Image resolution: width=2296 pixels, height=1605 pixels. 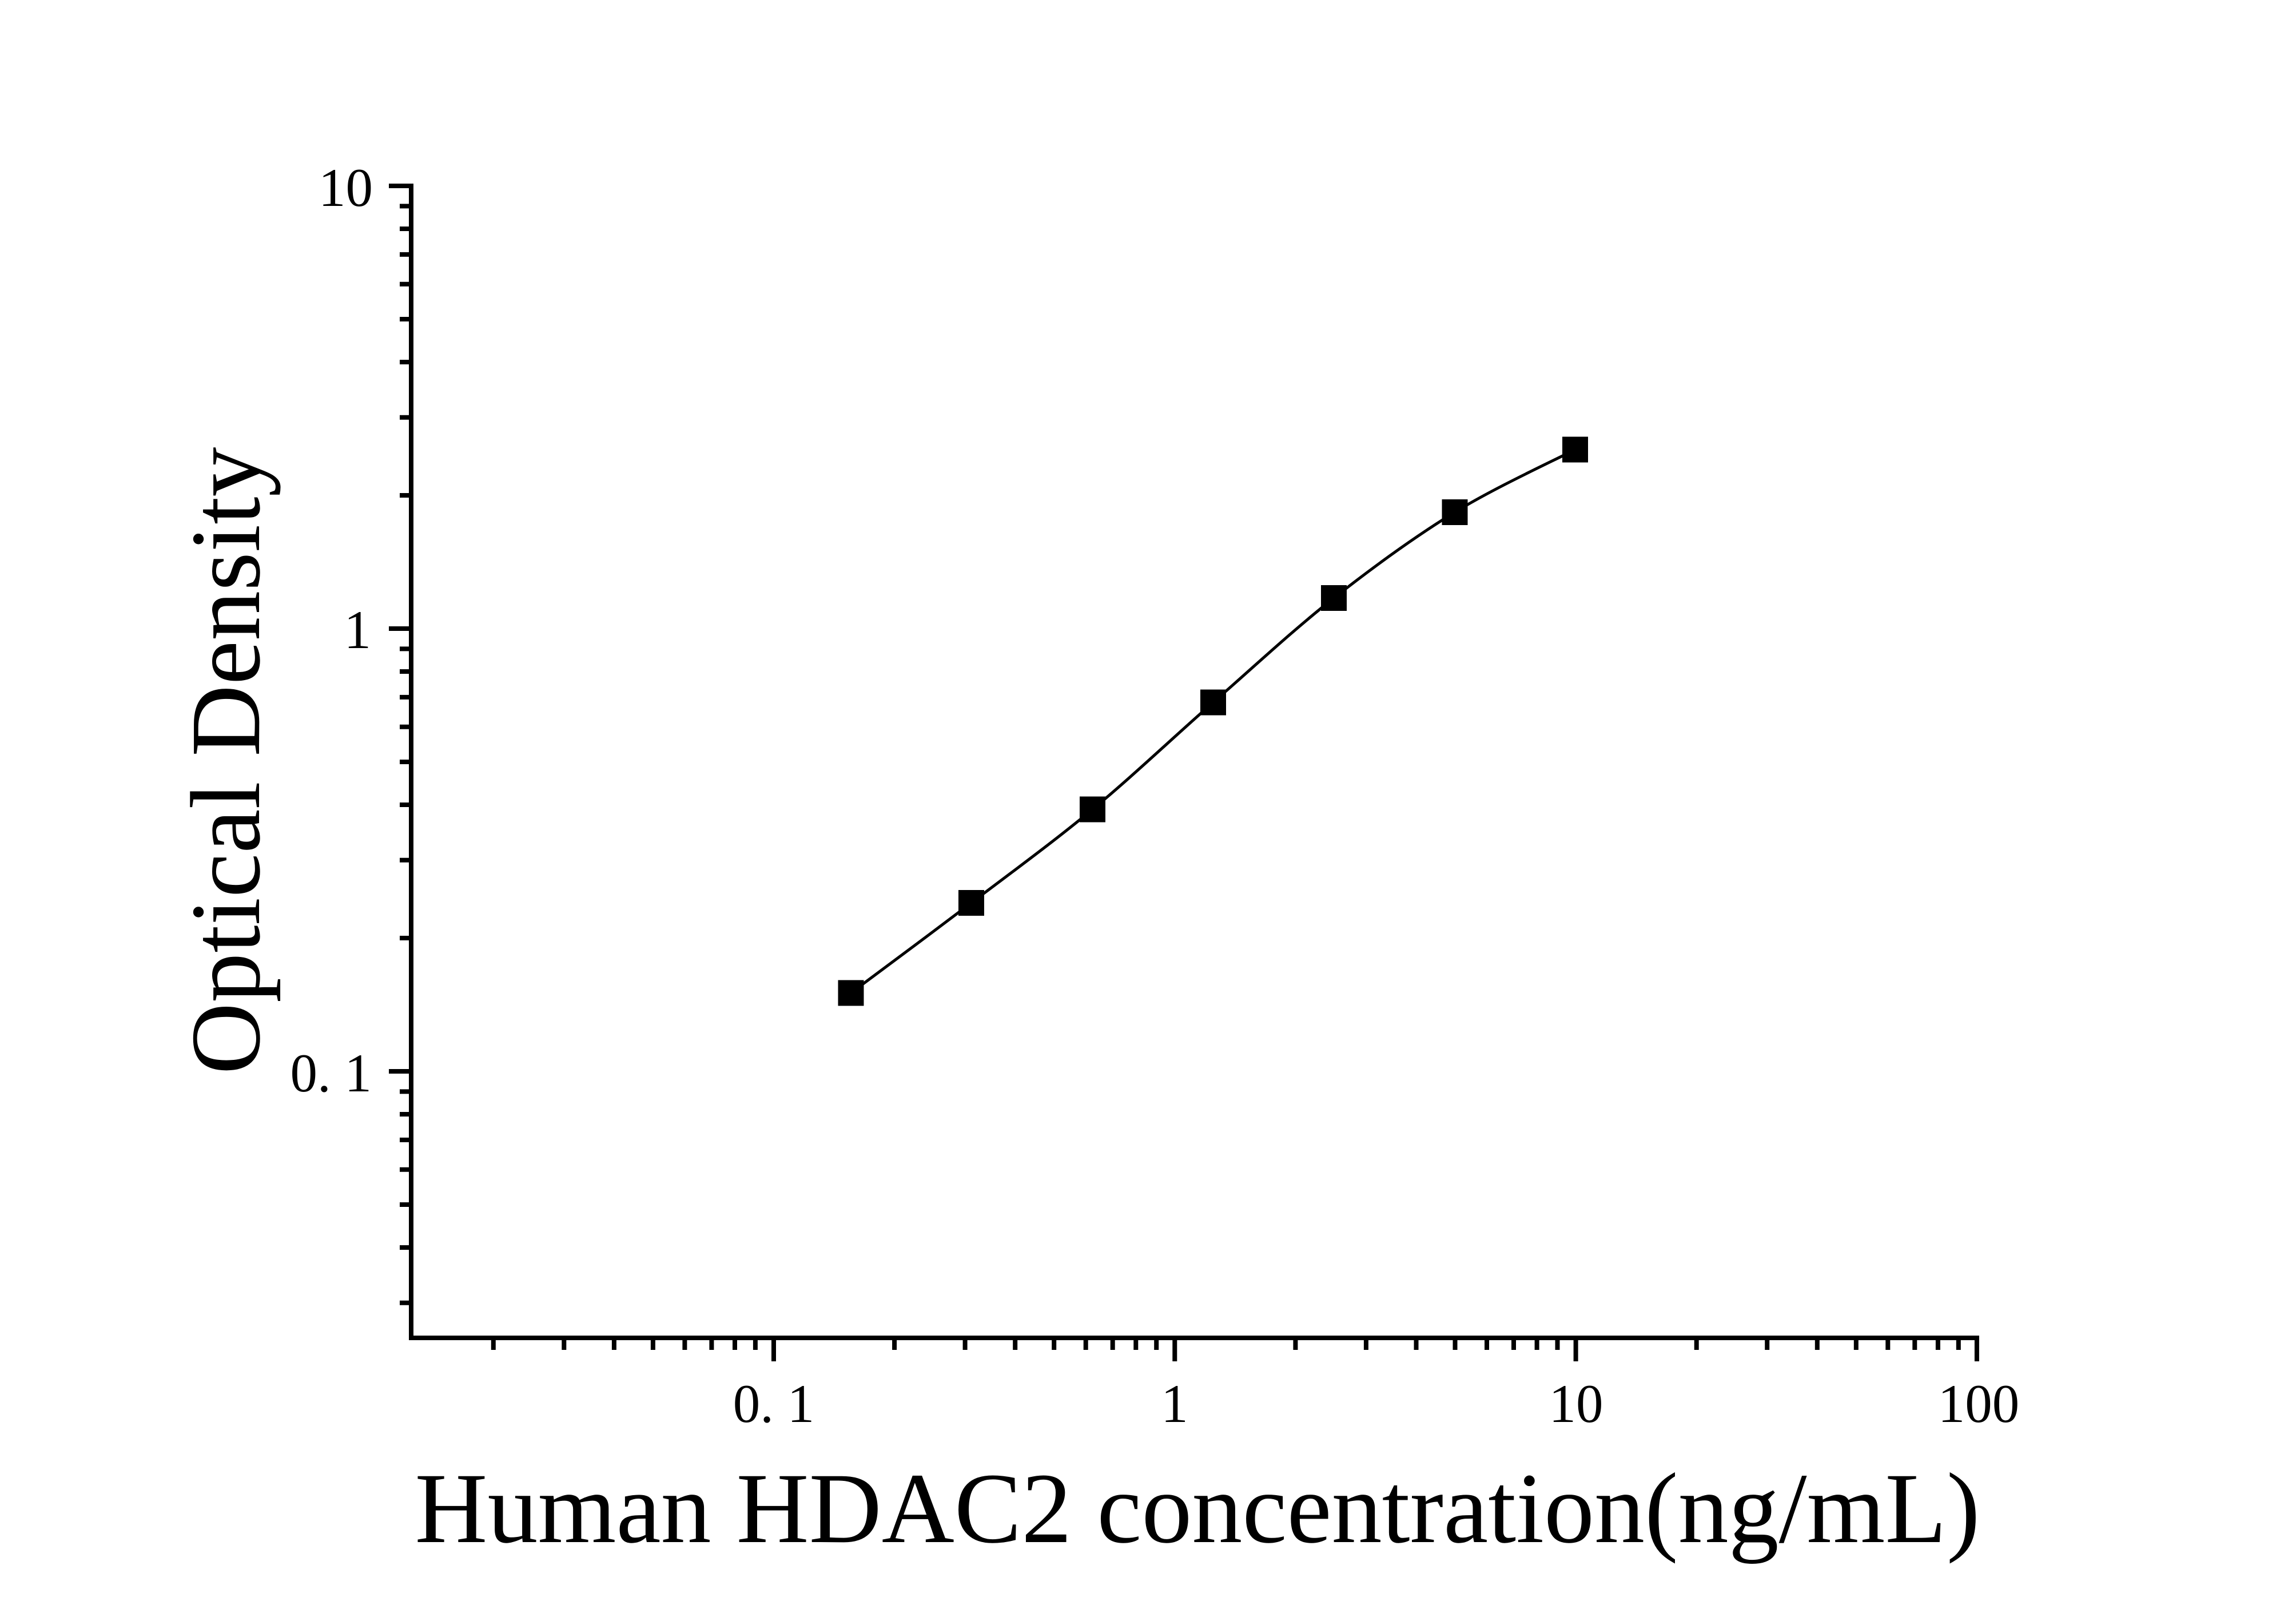 What do you see at coordinates (1979, 1403) in the screenshot?
I see `svg-text: 100` at bounding box center [1979, 1403].